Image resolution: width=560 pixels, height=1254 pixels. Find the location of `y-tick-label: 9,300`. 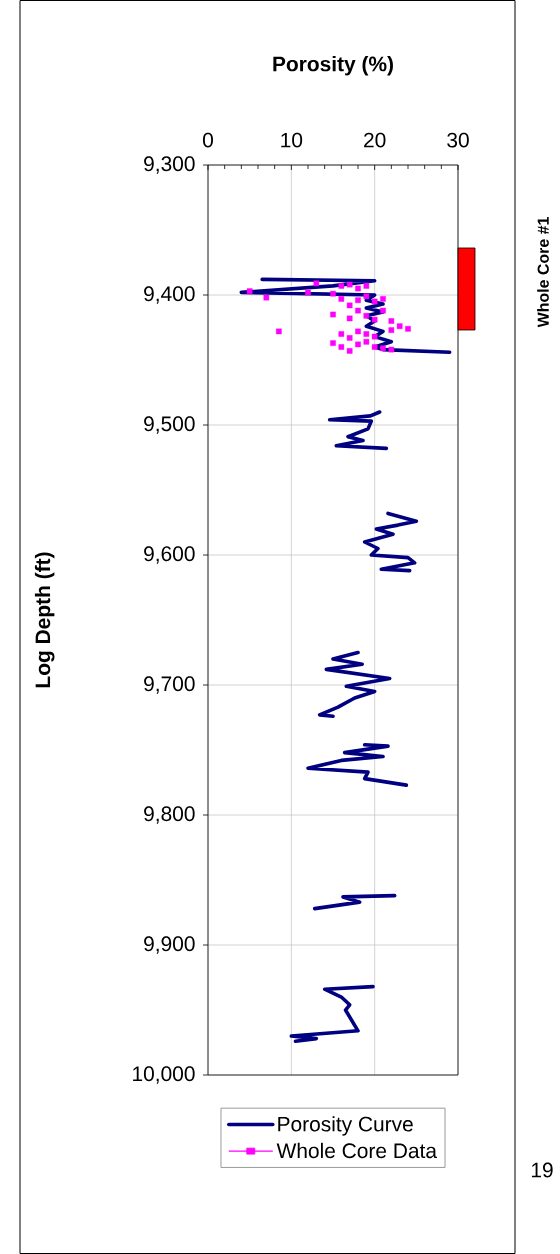

y-tick-label: 9,300 is located at coordinates (169, 165).